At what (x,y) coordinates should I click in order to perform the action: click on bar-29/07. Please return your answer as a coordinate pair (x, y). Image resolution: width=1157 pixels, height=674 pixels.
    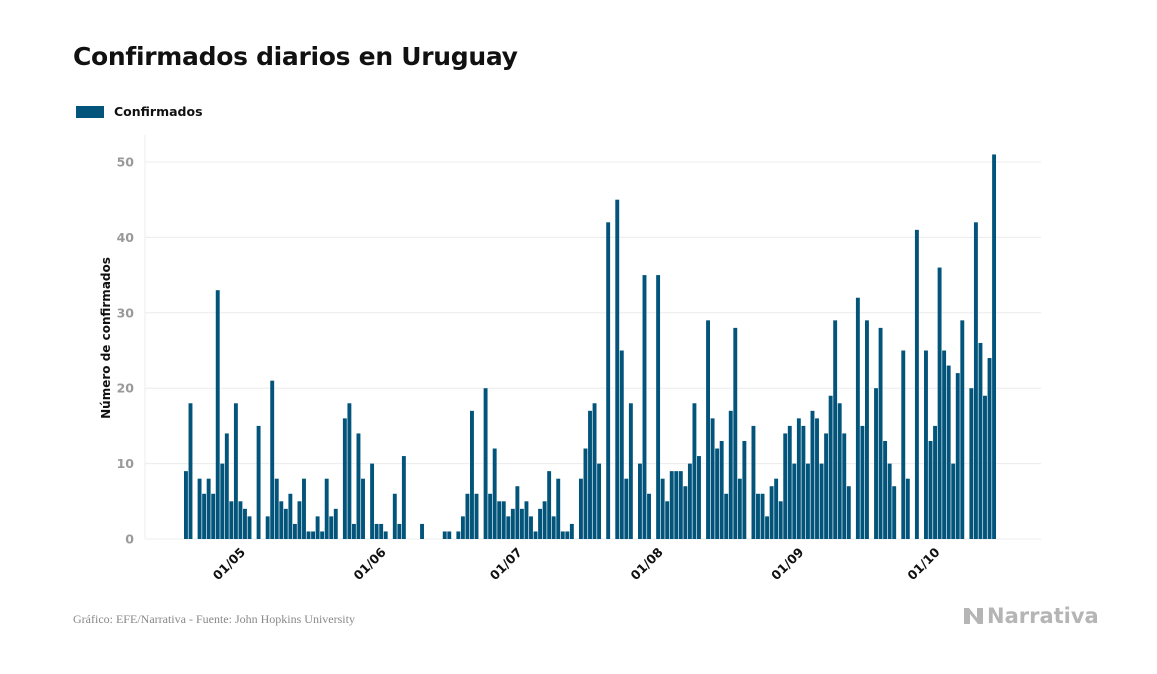
    Looking at the image, I should click on (649, 516).